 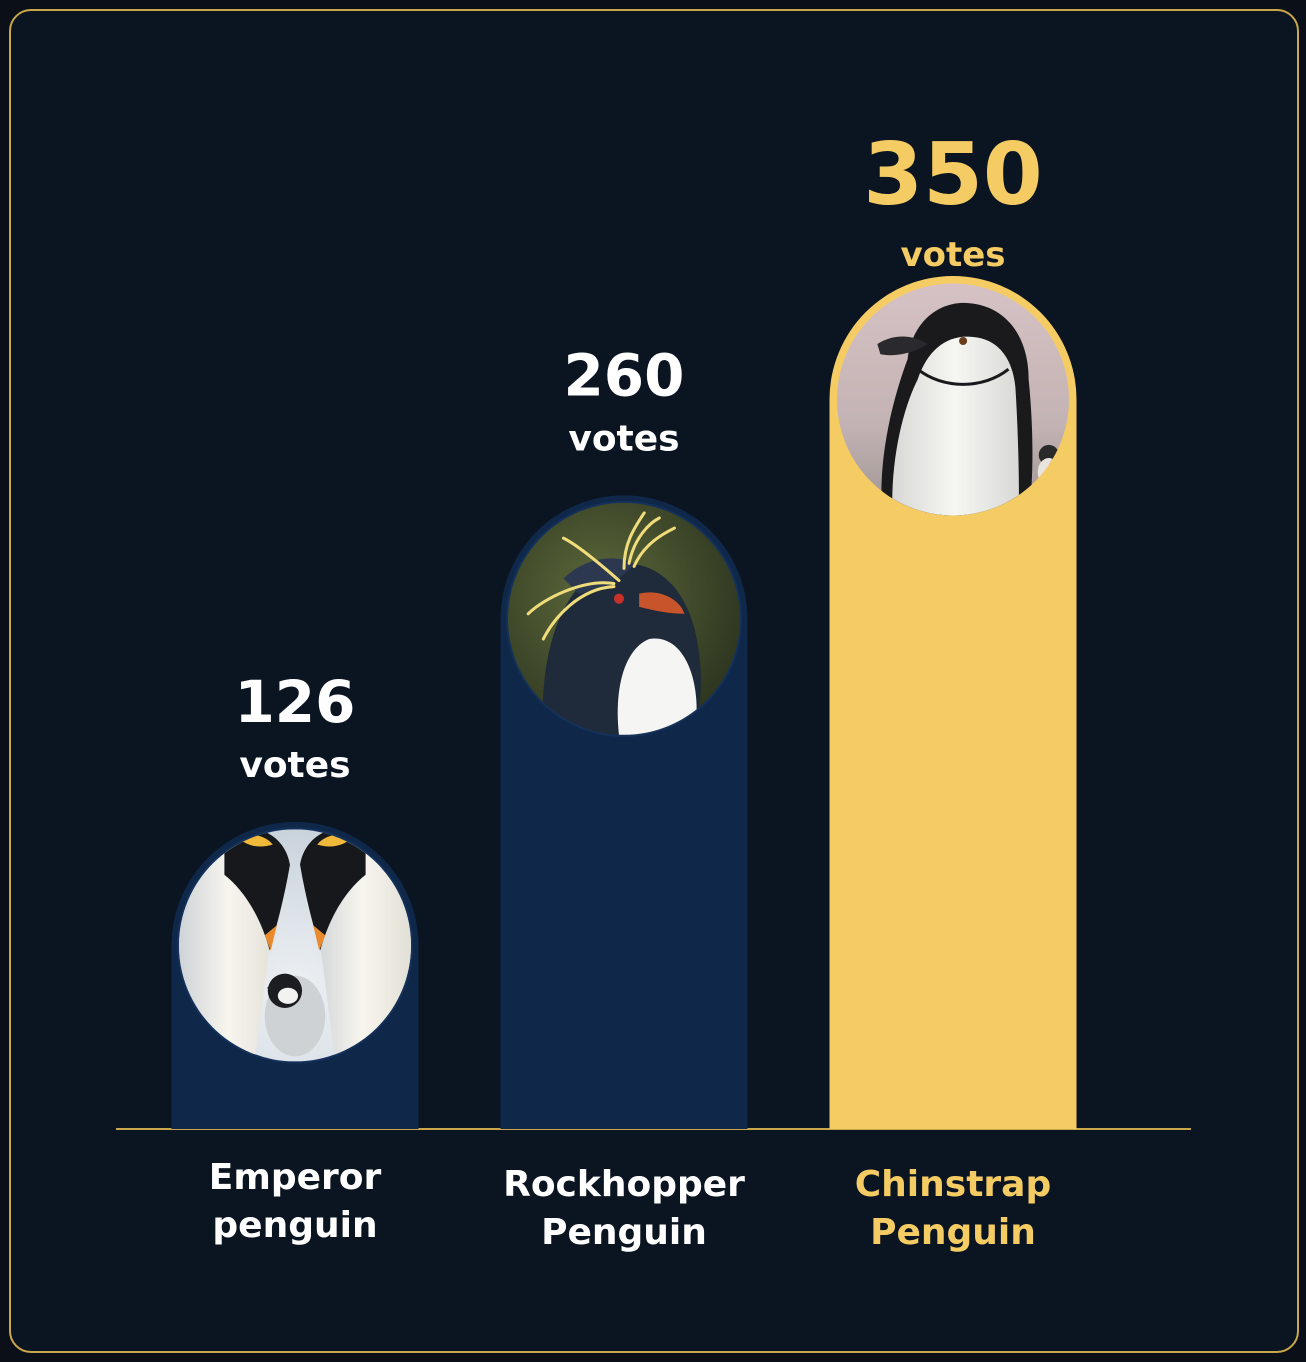 What do you see at coordinates (295, 945) in the screenshot?
I see `emperor-penguin-photo` at bounding box center [295, 945].